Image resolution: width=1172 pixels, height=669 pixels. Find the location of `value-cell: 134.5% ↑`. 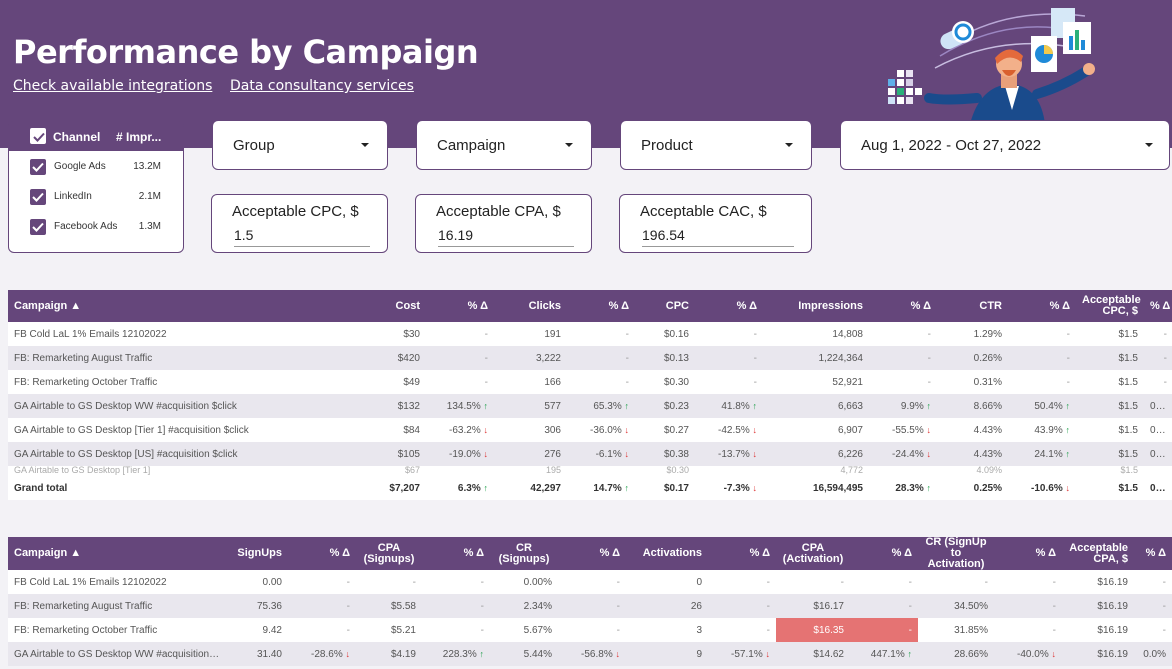

value-cell: 134.5% ↑ is located at coordinates (460, 406).